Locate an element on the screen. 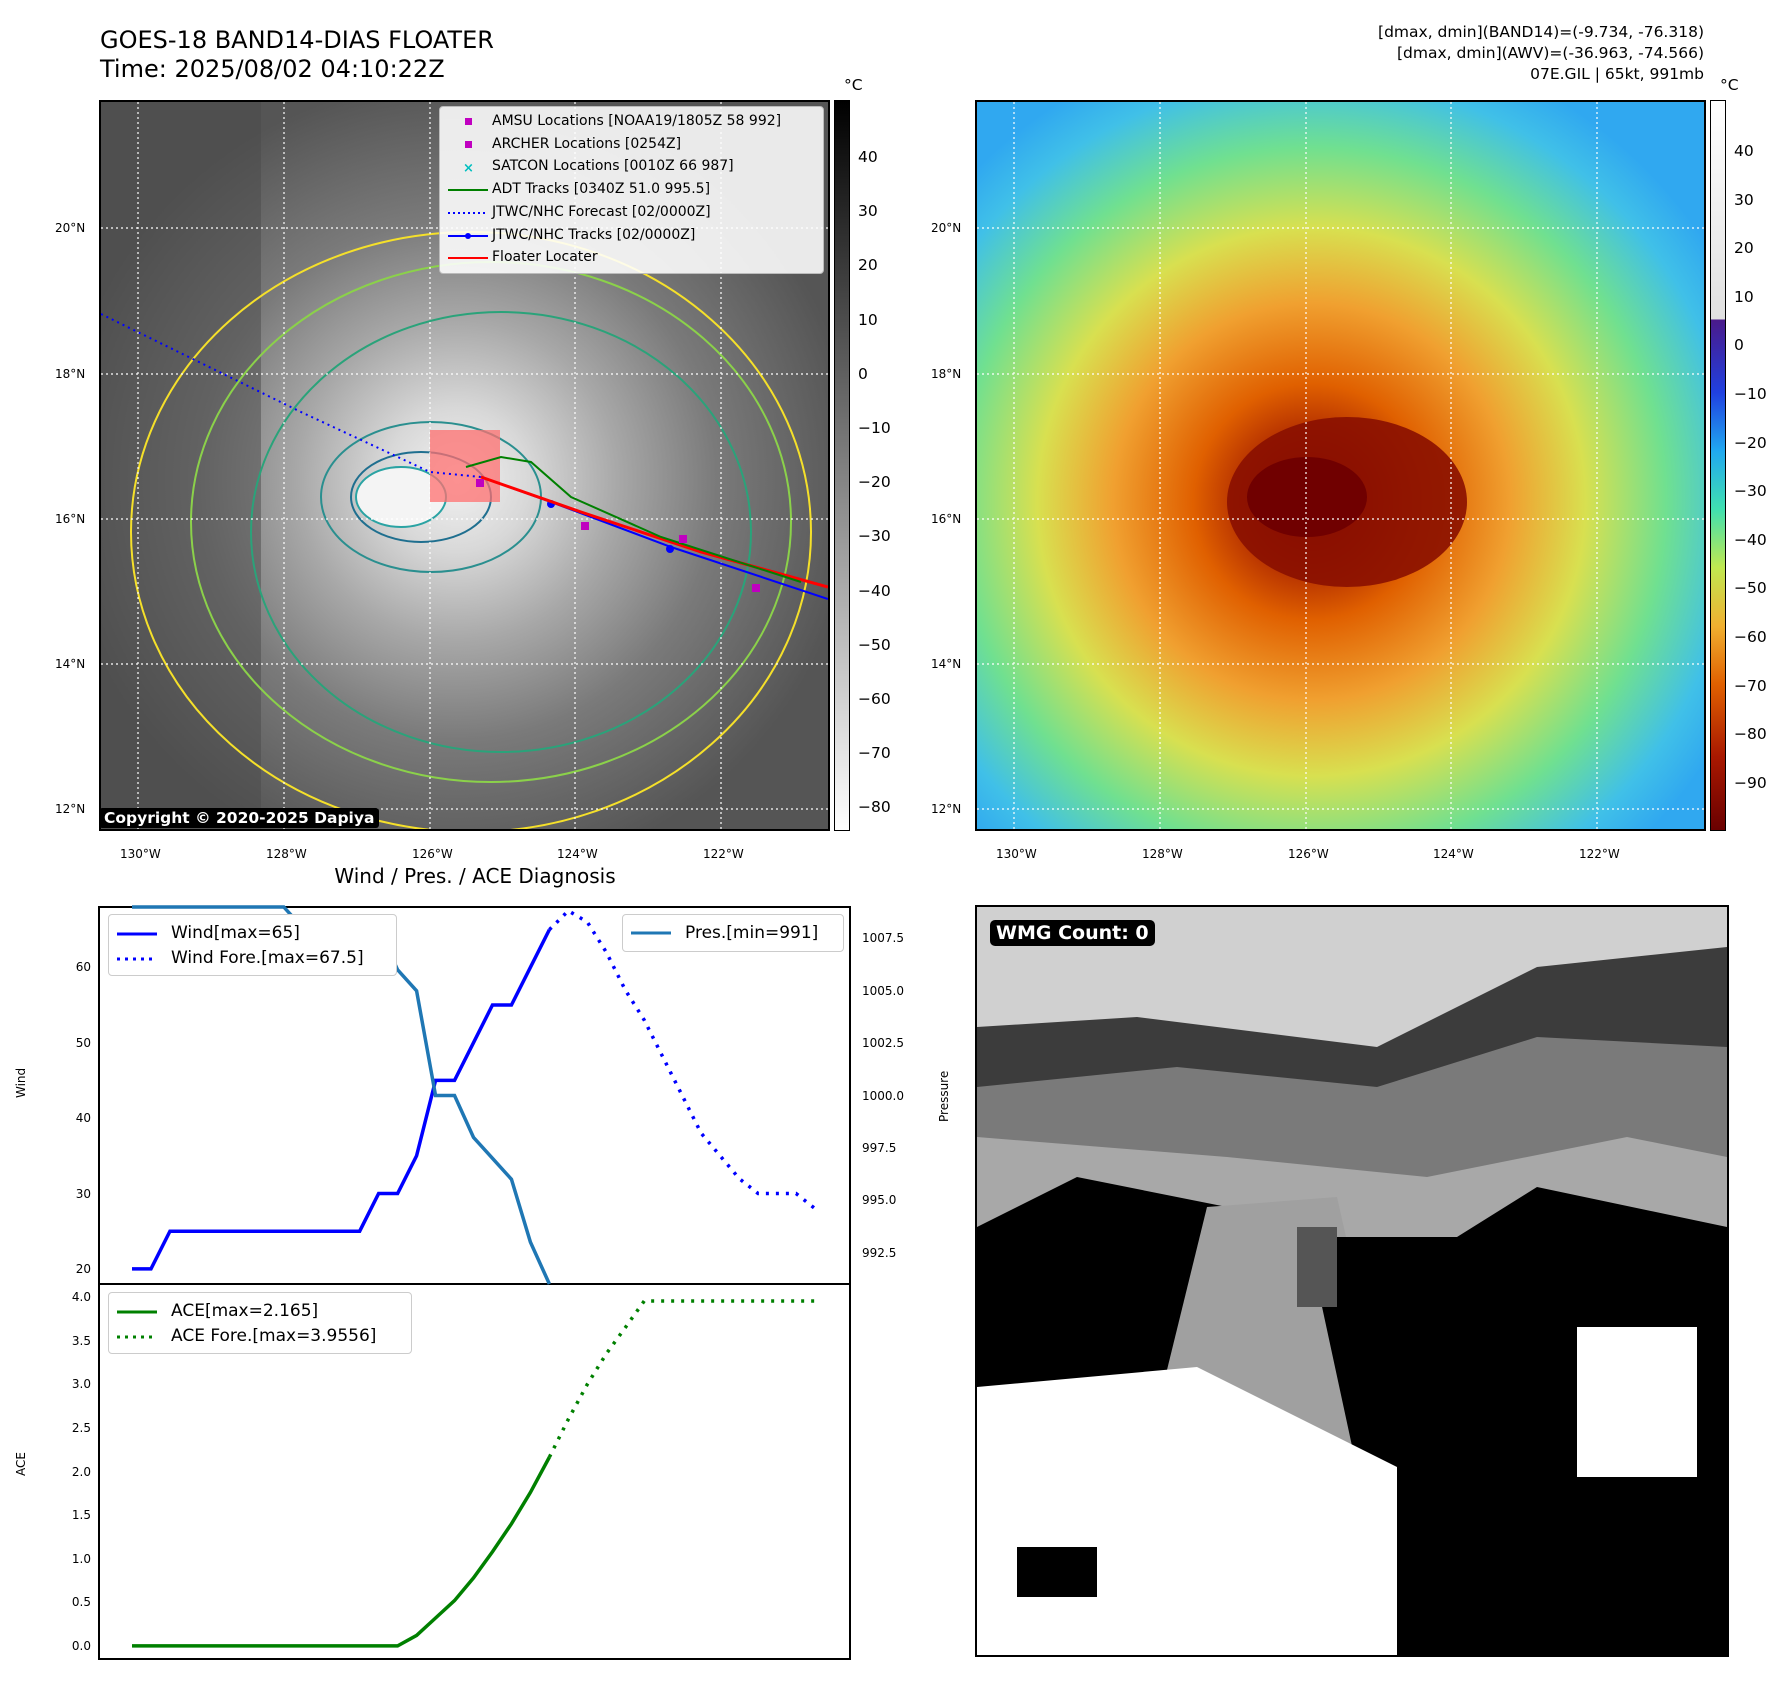 The height and width of the screenshot is (1690, 1792). wind-tick-label: 50 is located at coordinates (83, 1042).